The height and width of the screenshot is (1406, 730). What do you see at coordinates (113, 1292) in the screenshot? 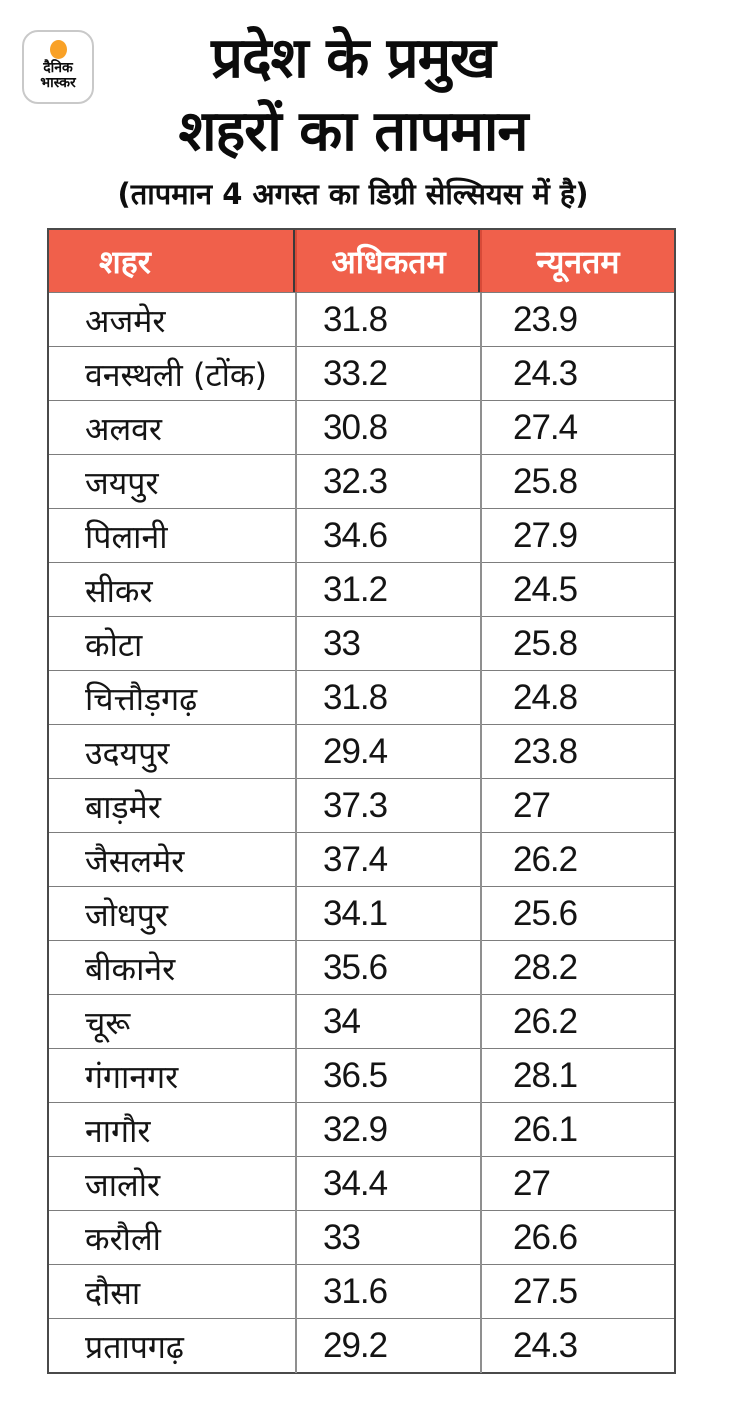
I see `city-name-cell: दौसा` at bounding box center [113, 1292].